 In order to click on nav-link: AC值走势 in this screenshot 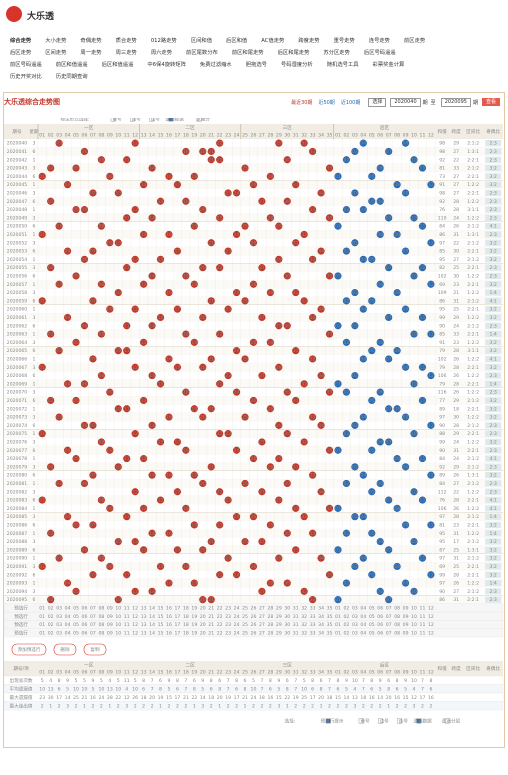, I will do `click(273, 41)`.